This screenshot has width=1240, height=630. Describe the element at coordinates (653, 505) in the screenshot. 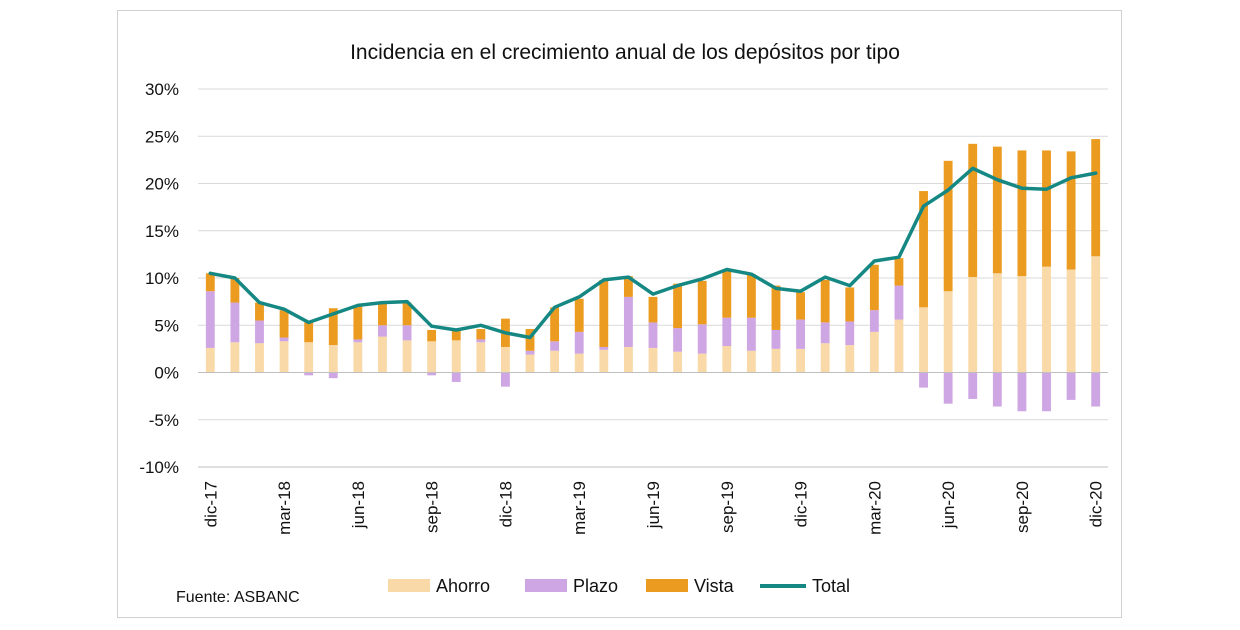

I see `x-tick-label: jun-19` at that location.